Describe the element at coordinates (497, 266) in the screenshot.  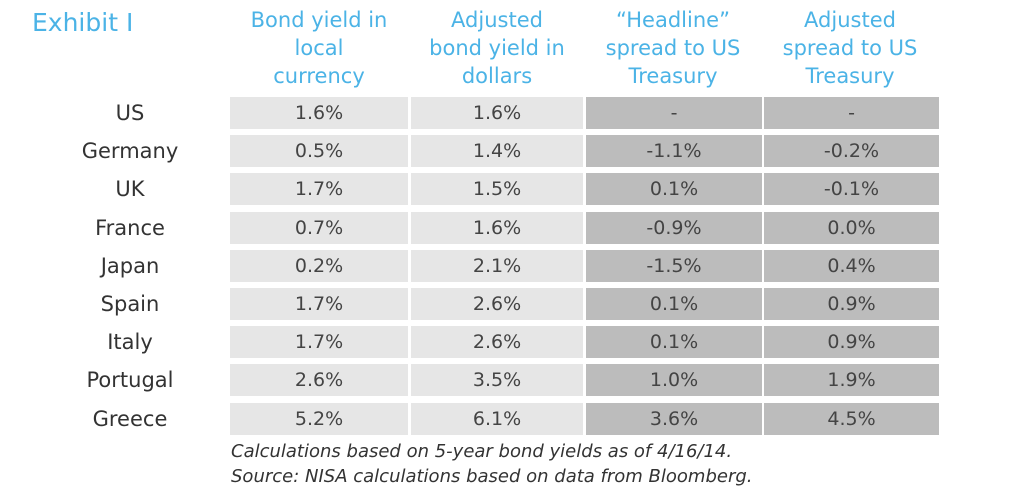
I see `table-cell: 2.1%` at that location.